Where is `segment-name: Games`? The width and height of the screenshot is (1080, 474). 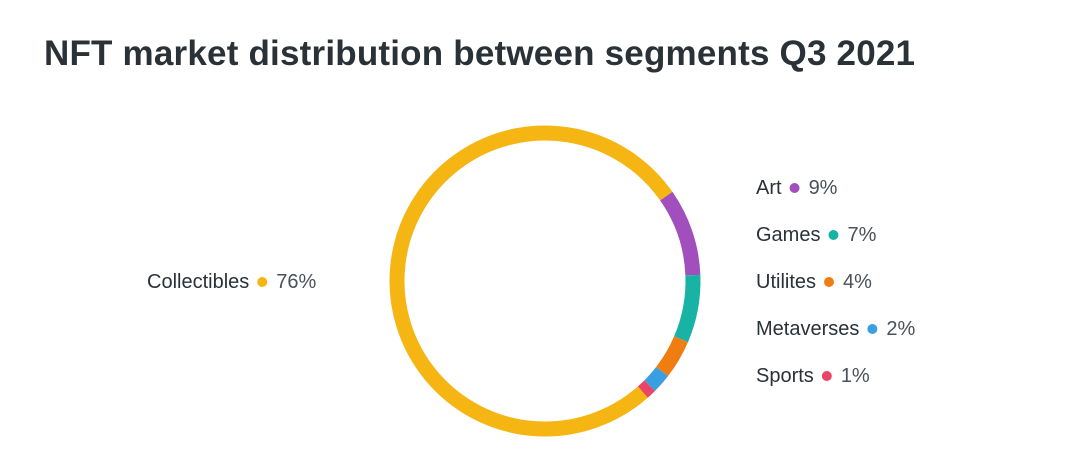
segment-name: Games is located at coordinates (788, 235).